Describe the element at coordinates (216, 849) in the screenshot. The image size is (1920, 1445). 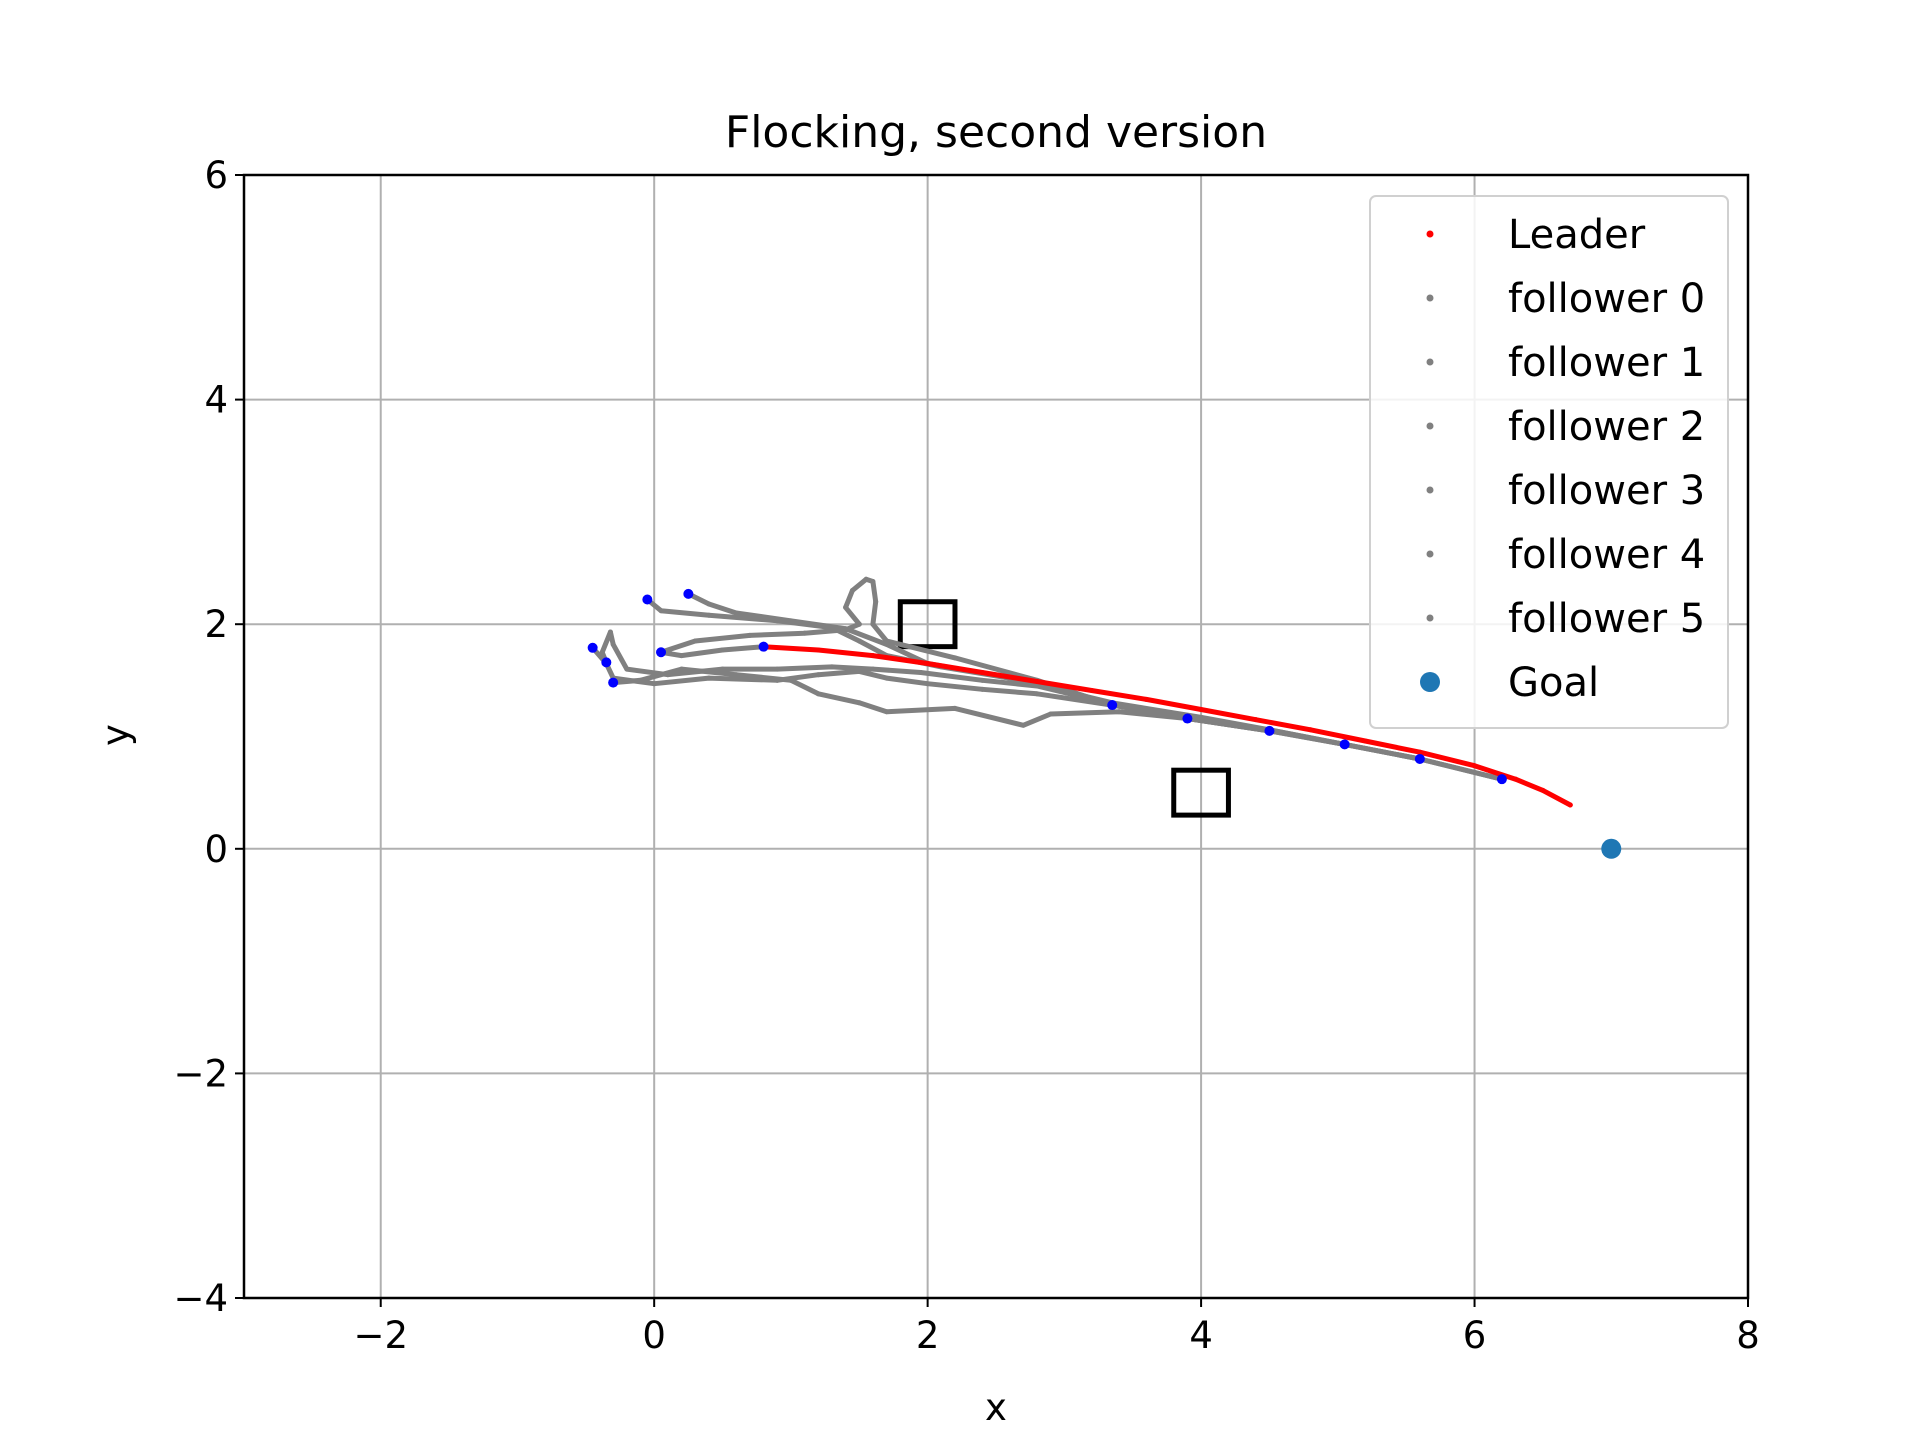
I see `y-tick-label-2: 0` at that location.